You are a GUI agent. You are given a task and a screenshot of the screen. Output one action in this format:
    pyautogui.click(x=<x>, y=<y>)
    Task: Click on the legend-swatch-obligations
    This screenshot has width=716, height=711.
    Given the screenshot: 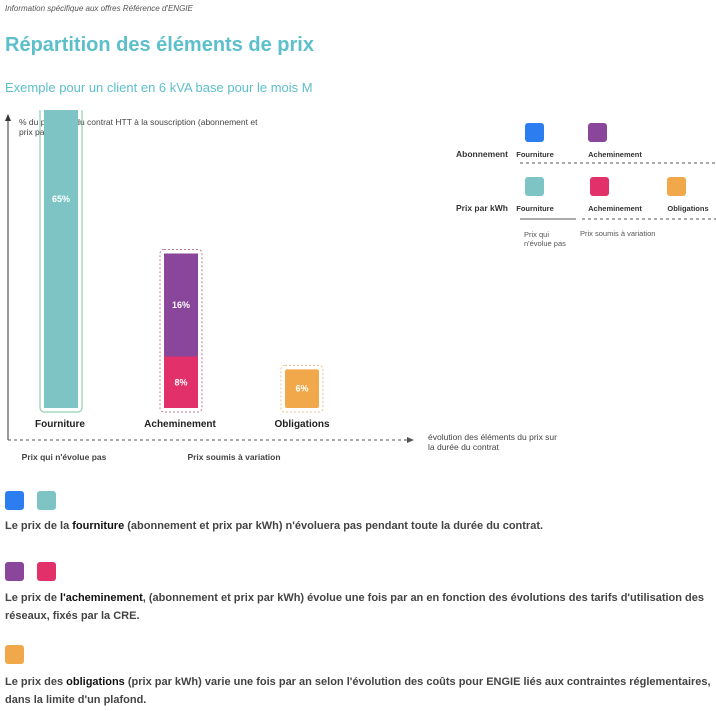 What is the action you would take?
    pyautogui.click(x=676, y=186)
    